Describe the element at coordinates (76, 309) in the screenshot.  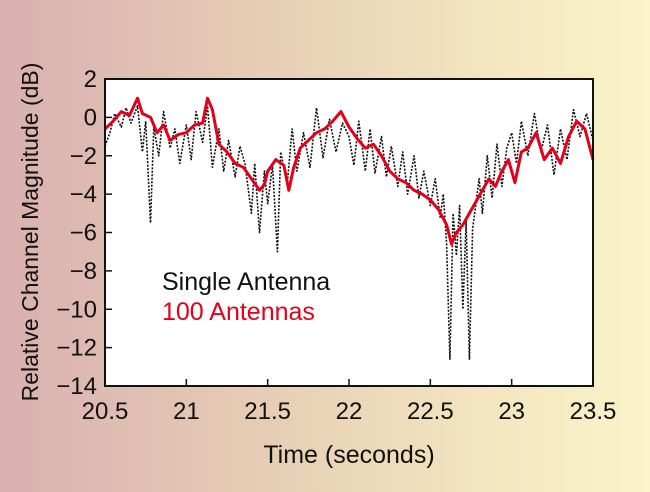
I see `y-tick-label: −10` at that location.